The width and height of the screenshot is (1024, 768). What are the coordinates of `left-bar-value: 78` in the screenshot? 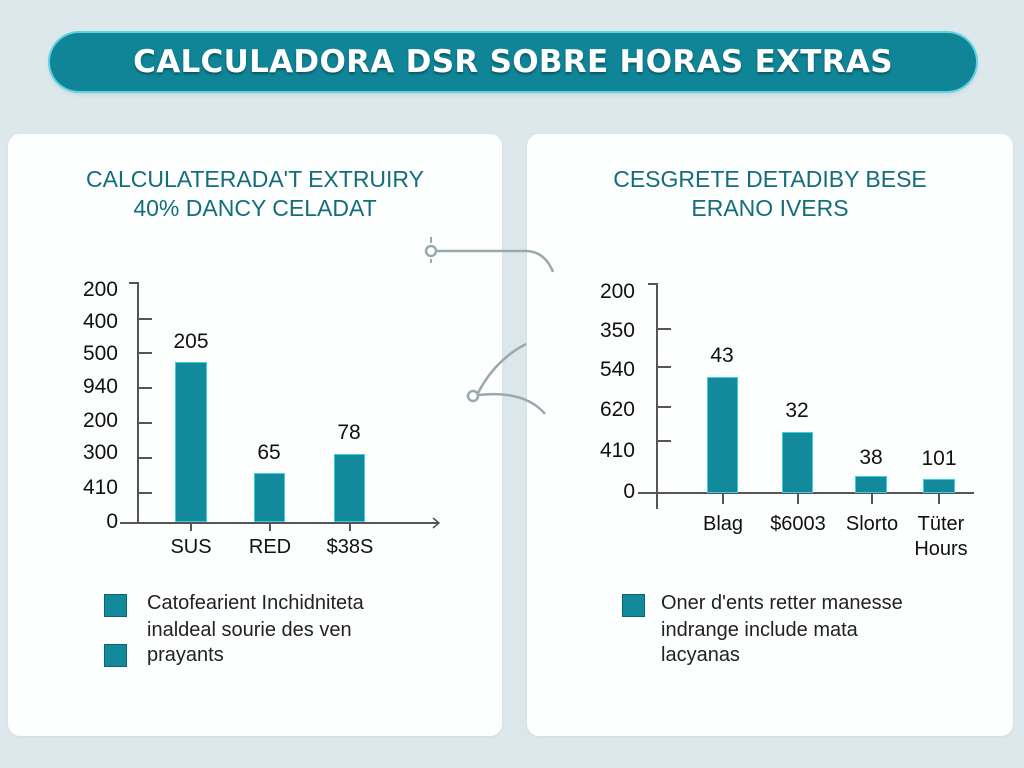 It's located at (349, 432).